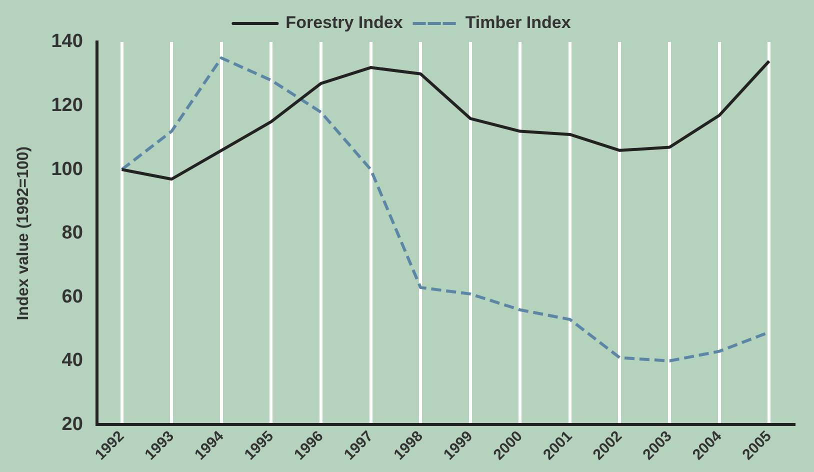 This screenshot has height=472, width=814. Describe the element at coordinates (67, 41) in the screenshot. I see `y-tick-label: 140` at that location.